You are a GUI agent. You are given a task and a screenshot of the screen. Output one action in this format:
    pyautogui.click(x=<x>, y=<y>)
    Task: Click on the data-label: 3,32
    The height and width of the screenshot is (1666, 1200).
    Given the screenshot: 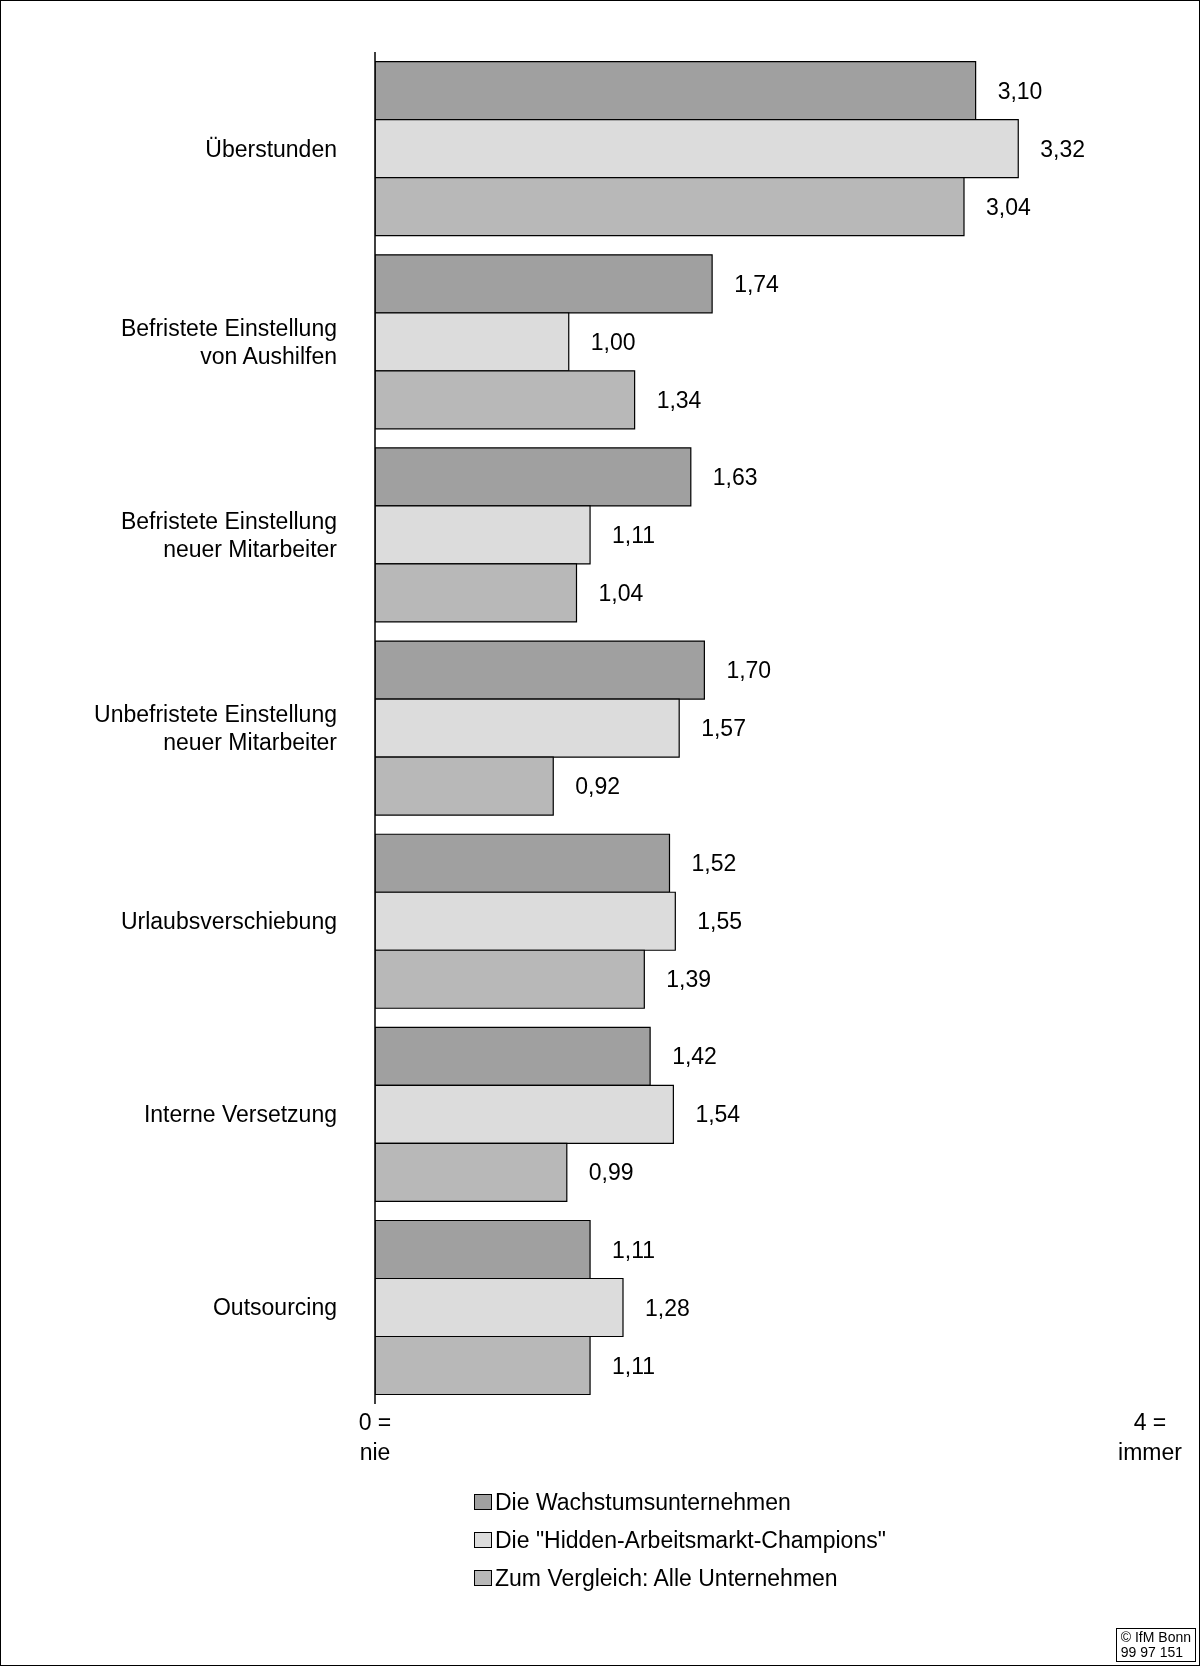 What is the action you would take?
    pyautogui.click(x=1063, y=148)
    